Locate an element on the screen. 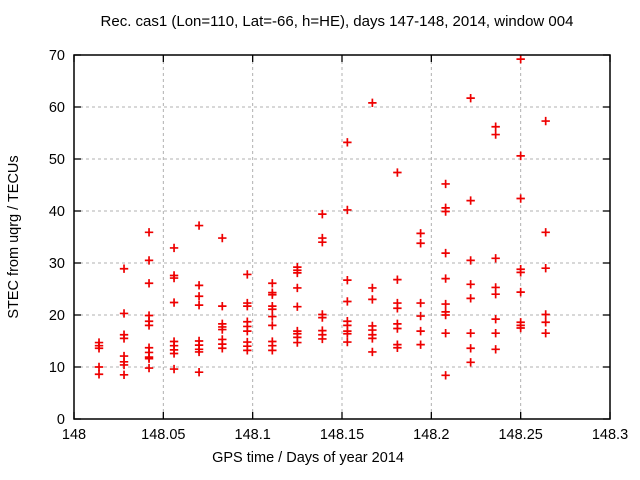  x-axis-label: GPS time / Days of year 2014 is located at coordinates (308, 458).